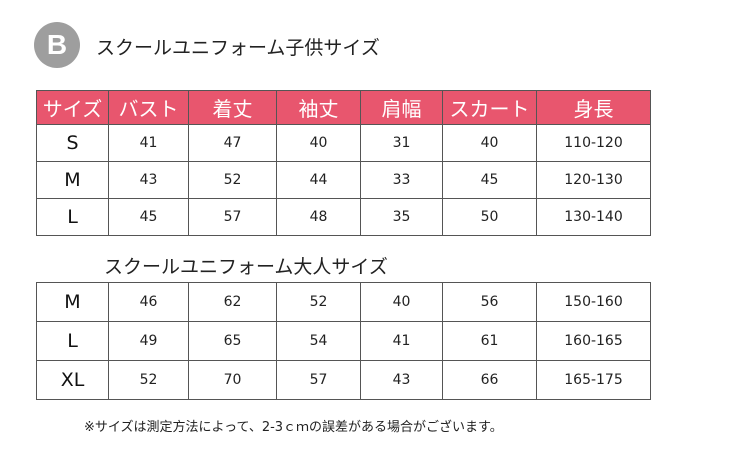  Describe the element at coordinates (401, 107) in the screenshot. I see `header-cell-shoulder: 肩幅` at that location.